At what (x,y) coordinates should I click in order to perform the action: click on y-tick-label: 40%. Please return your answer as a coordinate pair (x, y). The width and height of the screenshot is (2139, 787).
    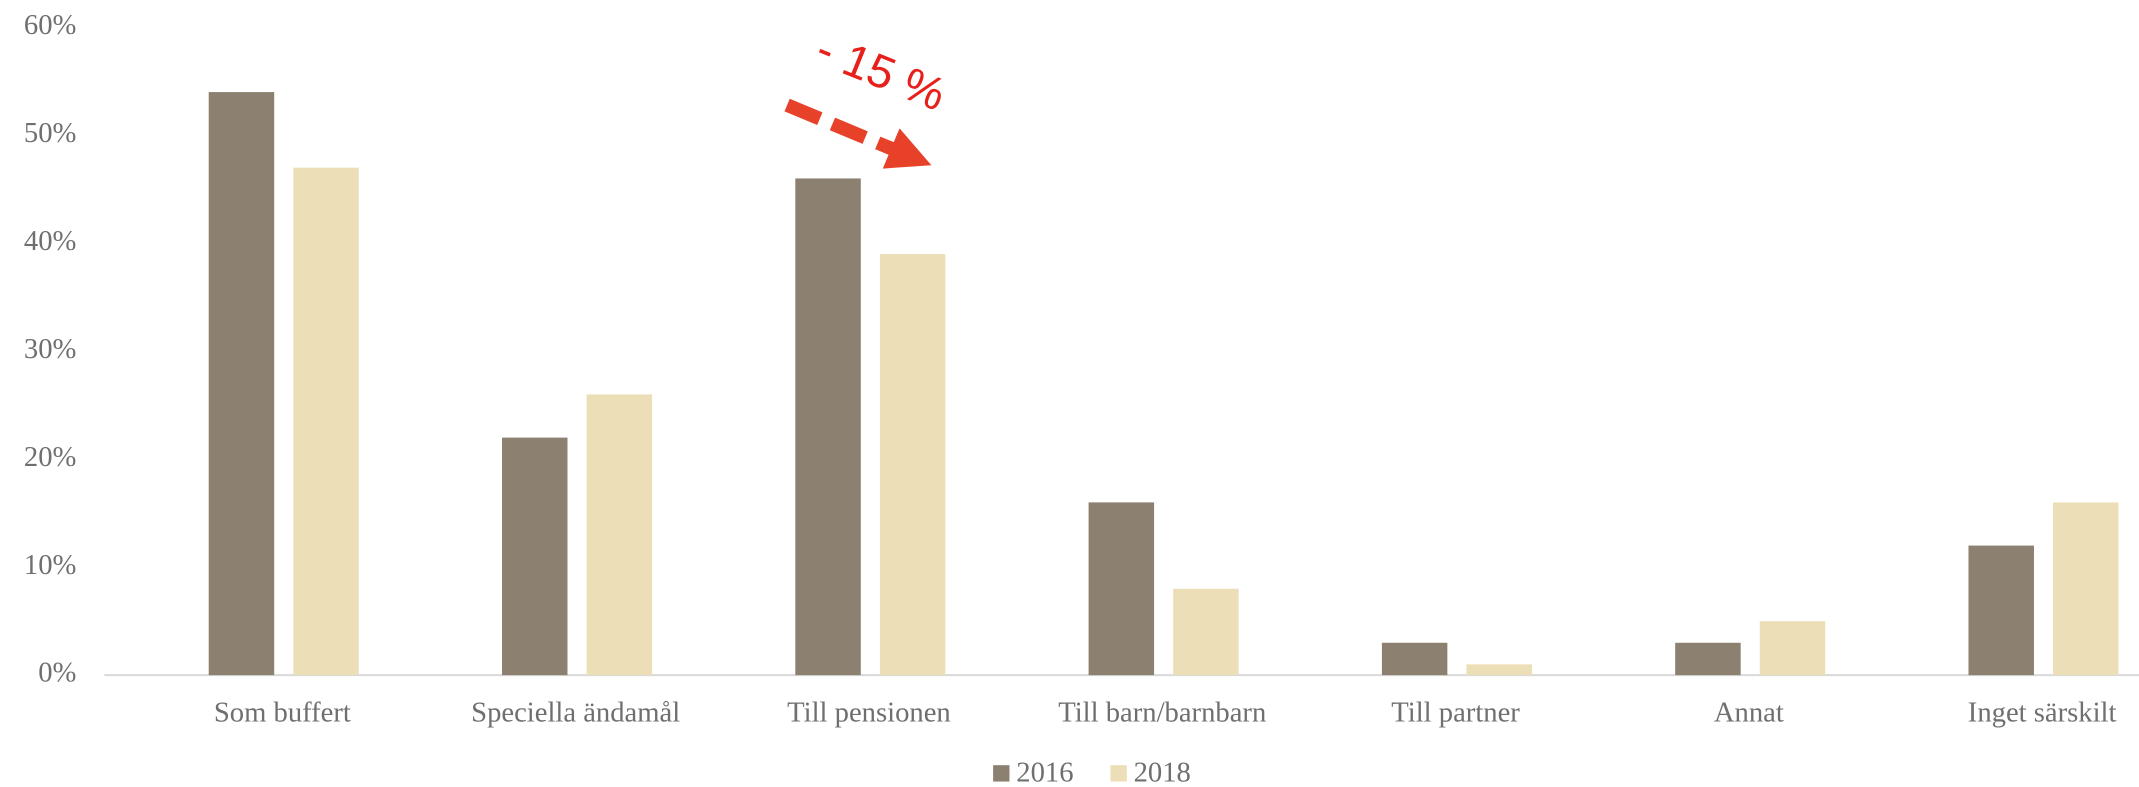
    Looking at the image, I should click on (50, 241).